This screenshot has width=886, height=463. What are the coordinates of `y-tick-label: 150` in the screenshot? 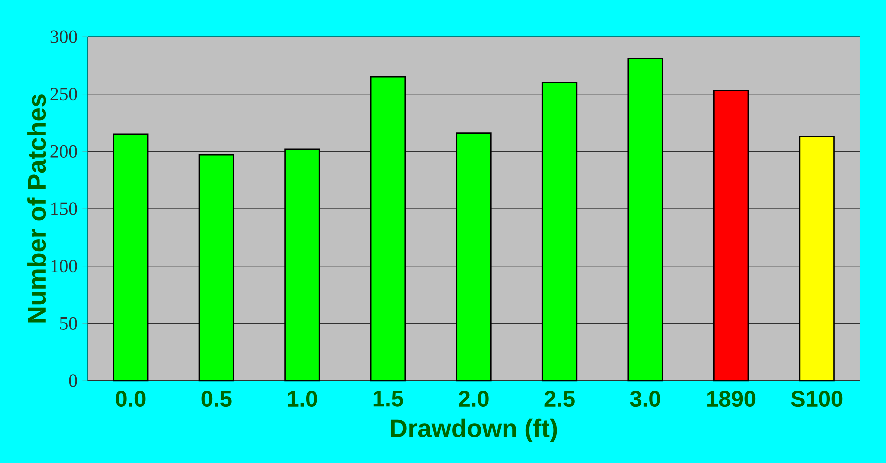 It's located at (65, 209).